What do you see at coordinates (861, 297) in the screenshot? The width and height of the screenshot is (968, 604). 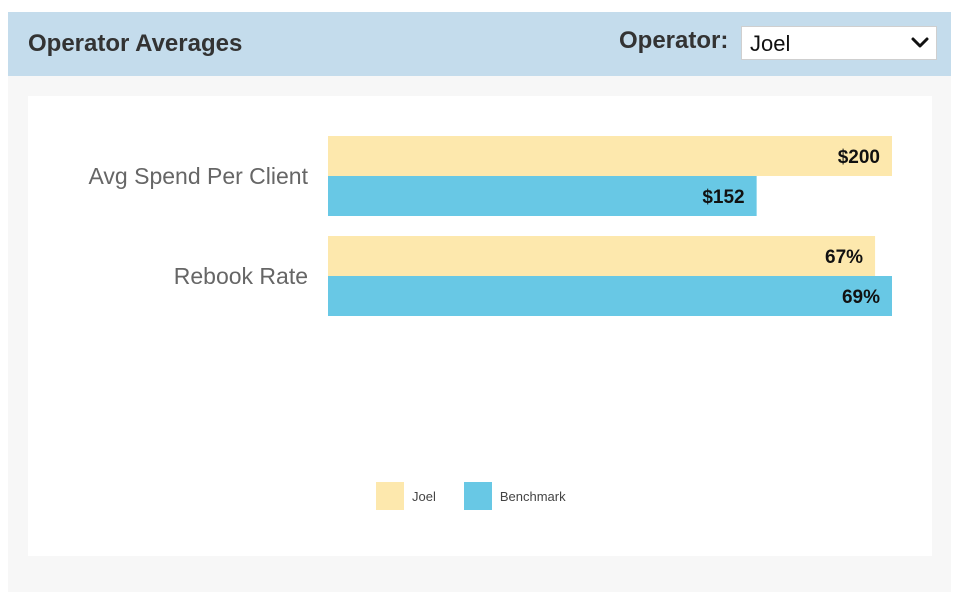 I see `bar-value-label: 69%` at bounding box center [861, 297].